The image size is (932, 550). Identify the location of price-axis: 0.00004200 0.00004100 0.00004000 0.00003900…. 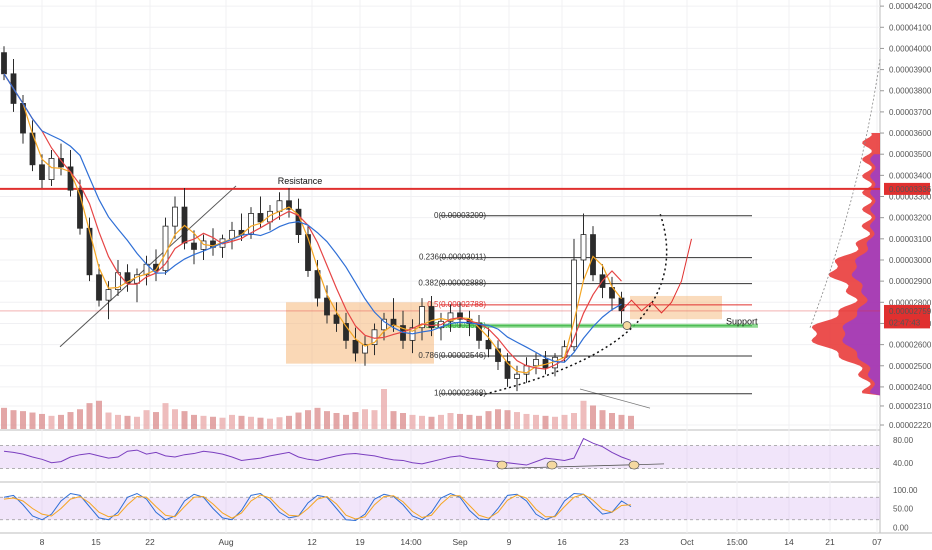
(906, 267).